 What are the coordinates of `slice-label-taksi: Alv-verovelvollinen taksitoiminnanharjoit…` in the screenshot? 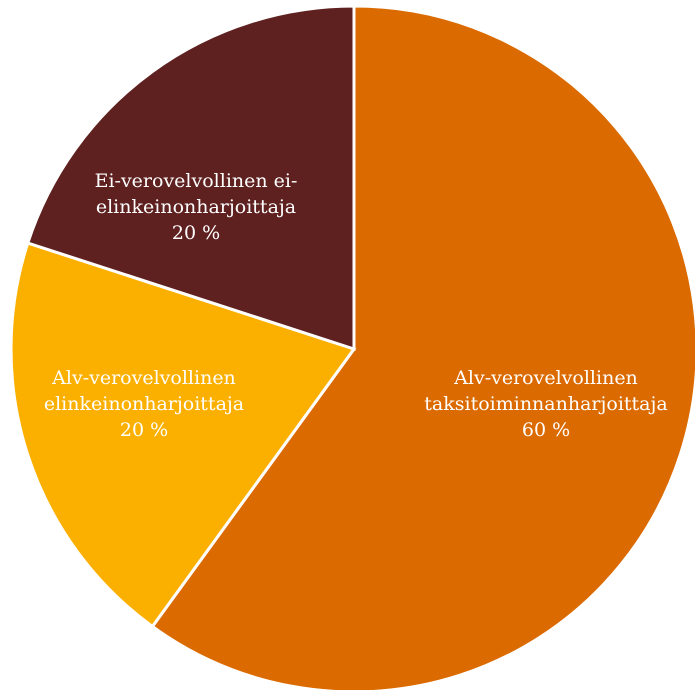 It's located at (545, 404).